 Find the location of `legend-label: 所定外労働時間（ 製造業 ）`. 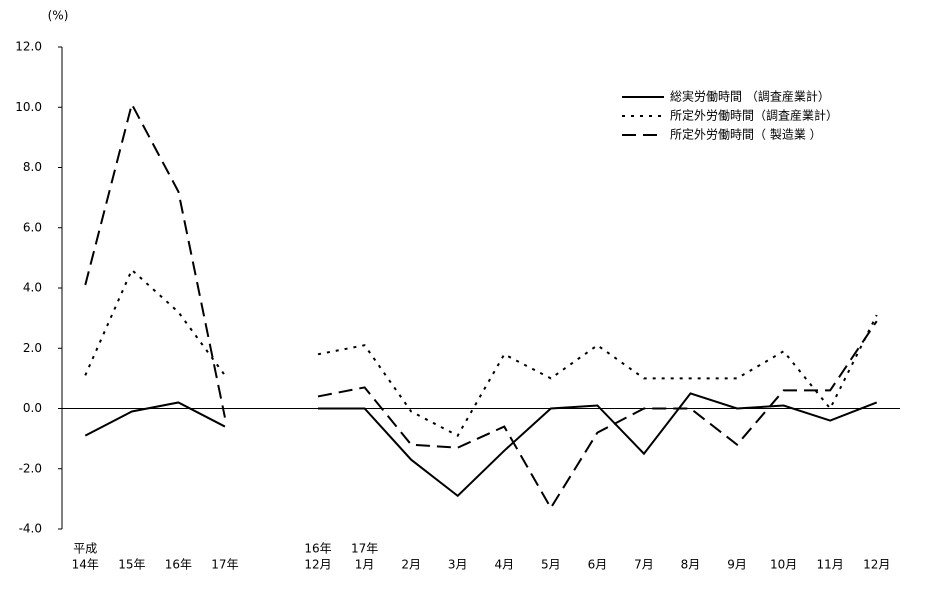

legend-label: 所定外労働時間（ 製造業 ） is located at coordinates (746, 134).